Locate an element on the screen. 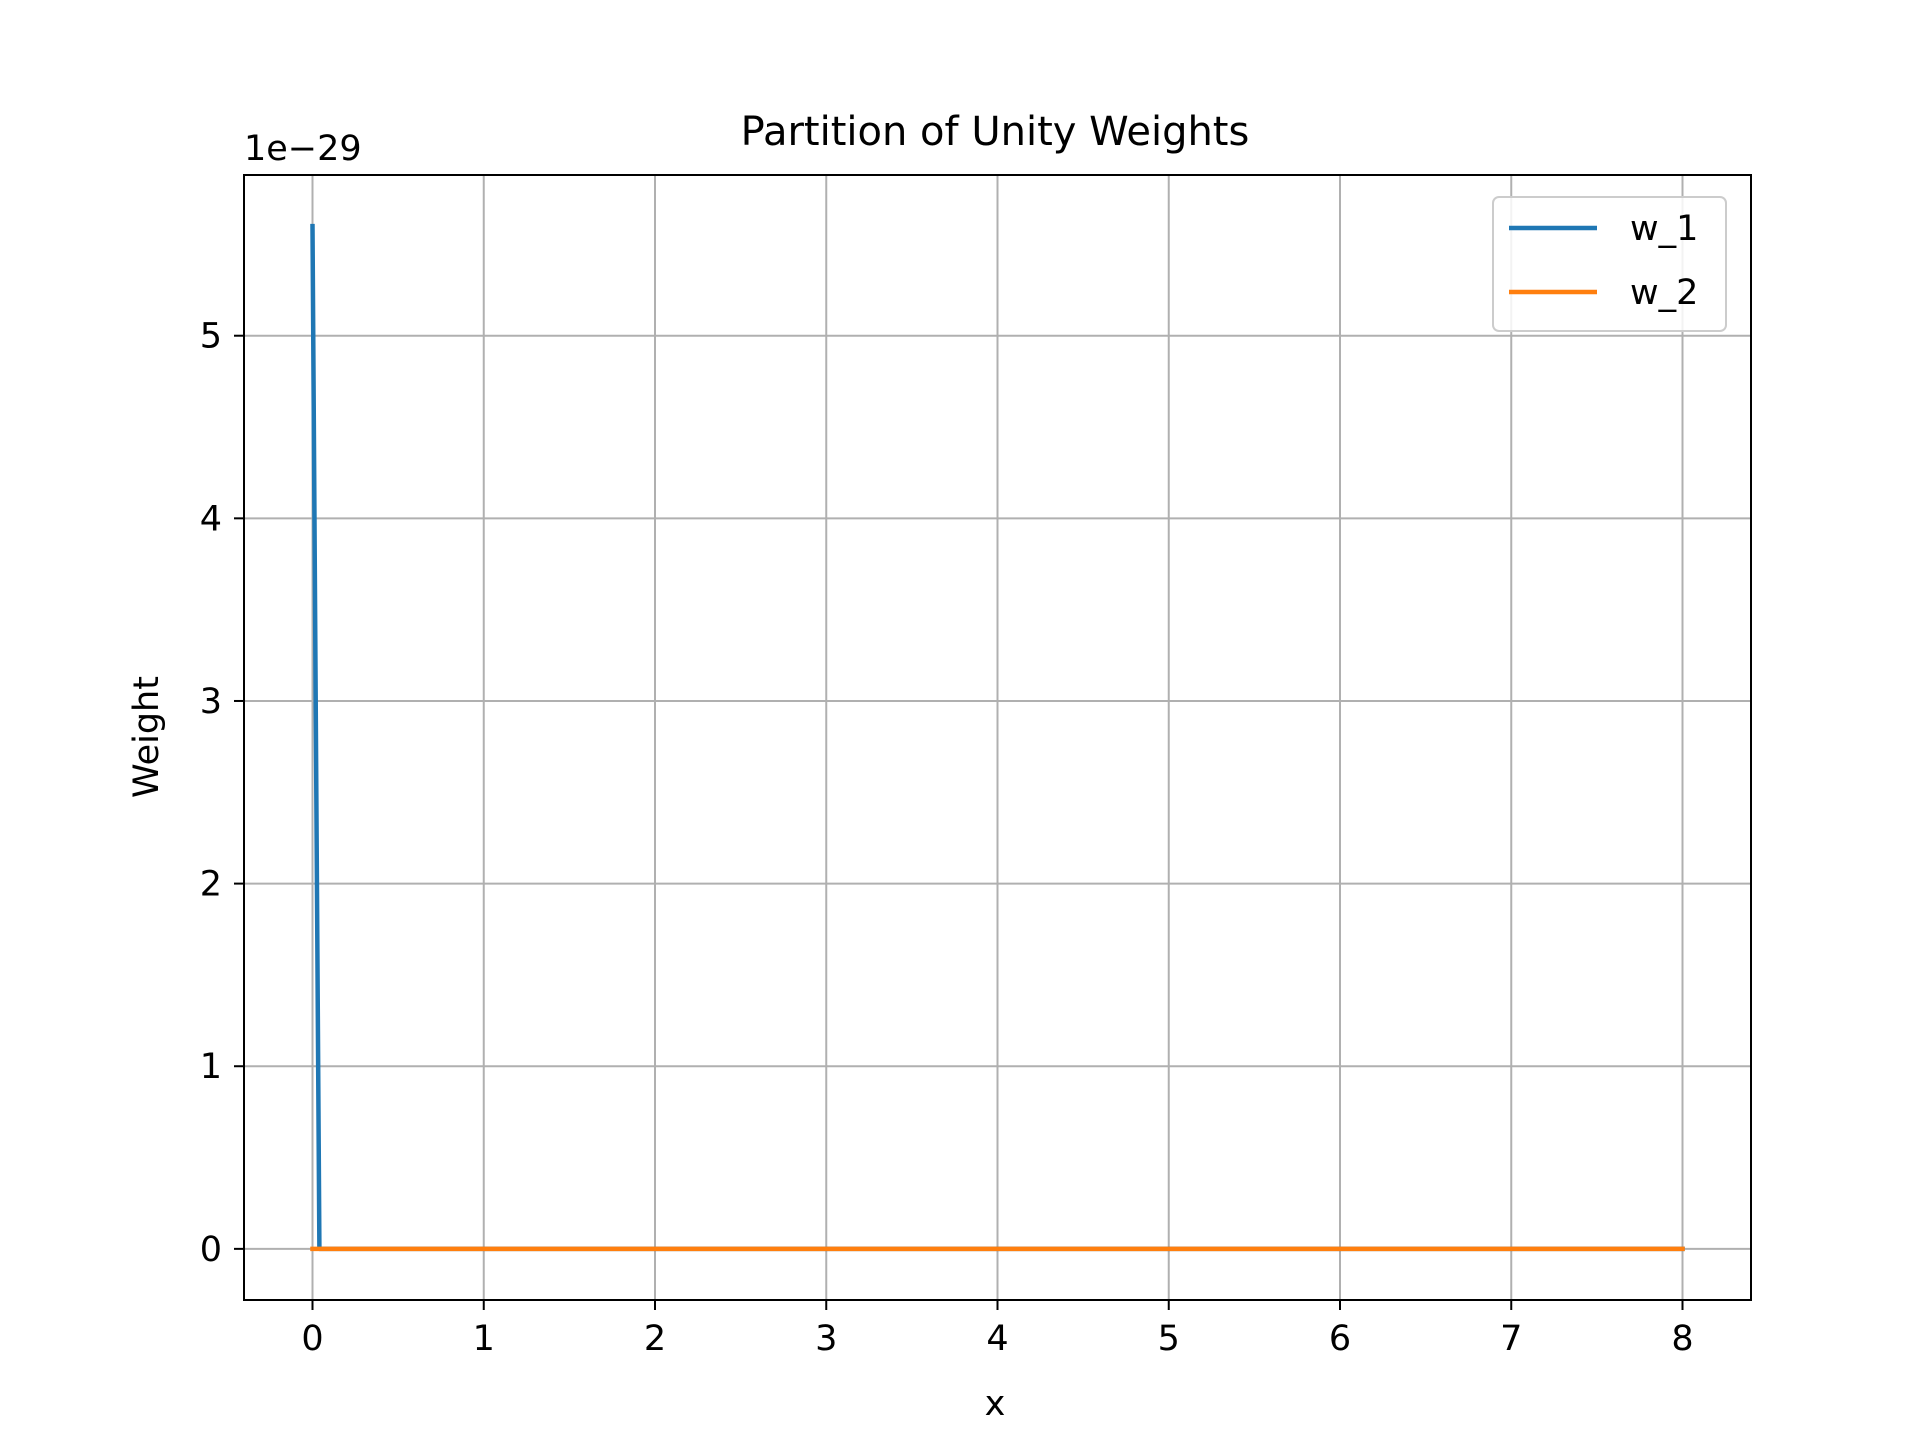 This screenshot has width=1920, height=1440. y-tick-label: 2 is located at coordinates (211, 885).